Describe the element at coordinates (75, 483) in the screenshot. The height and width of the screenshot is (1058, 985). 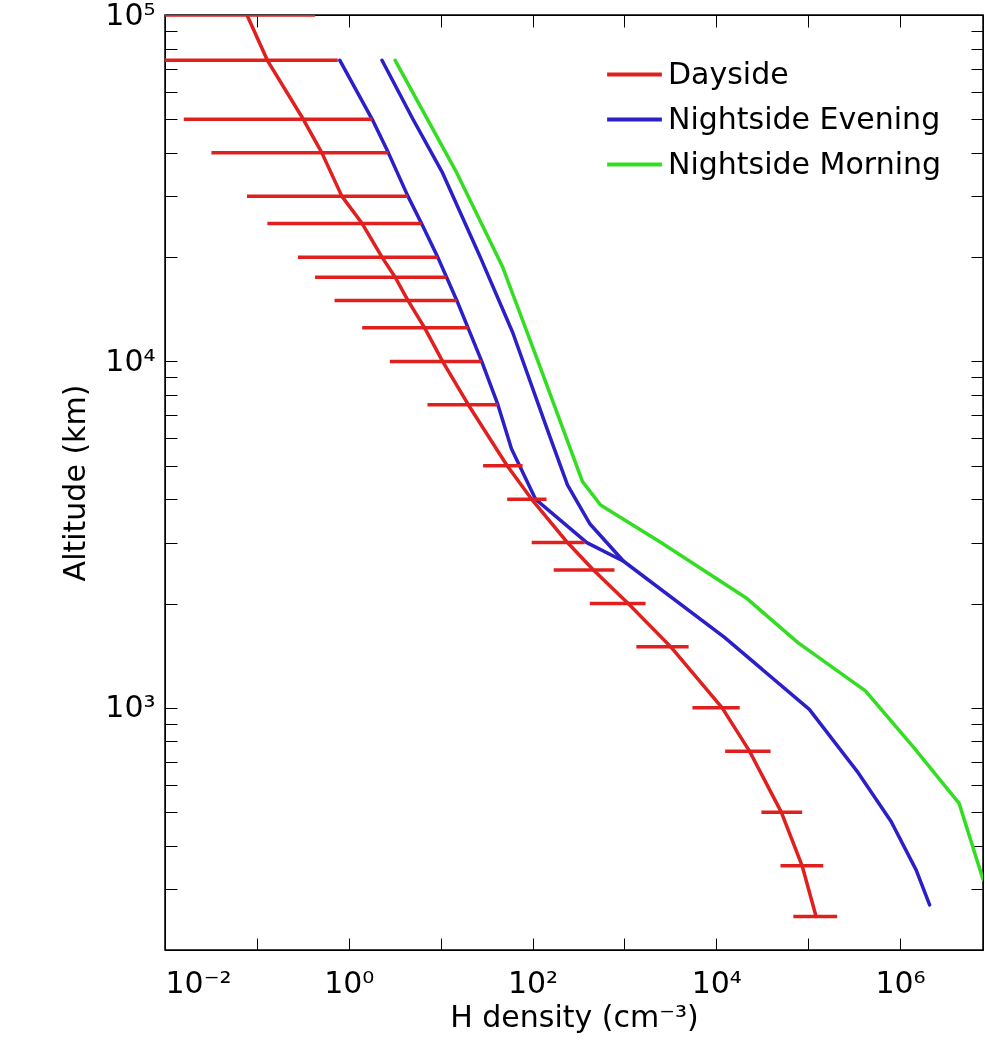
I see `y-axis-title: Altitude (km)` at that location.